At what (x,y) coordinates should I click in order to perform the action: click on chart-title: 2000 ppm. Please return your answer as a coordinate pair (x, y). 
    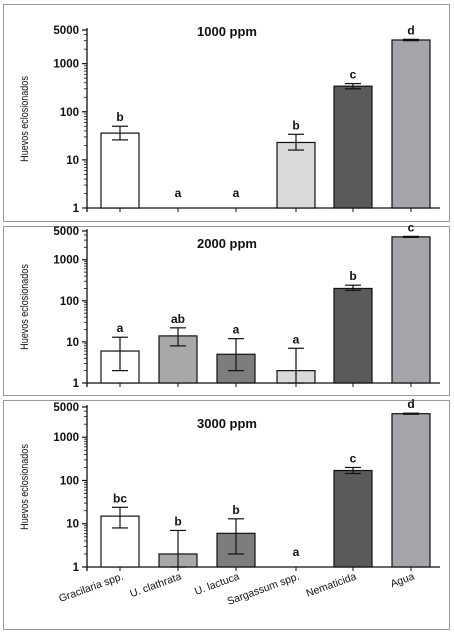
    Looking at the image, I should click on (227, 243).